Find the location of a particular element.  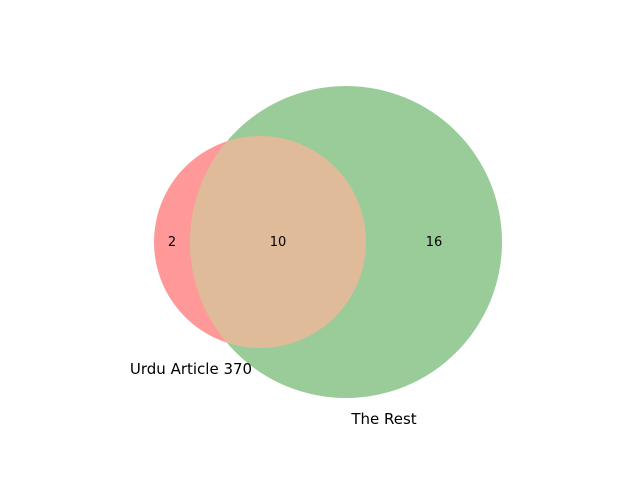

set-a-label: Urdu Article 370 is located at coordinates (191, 369).